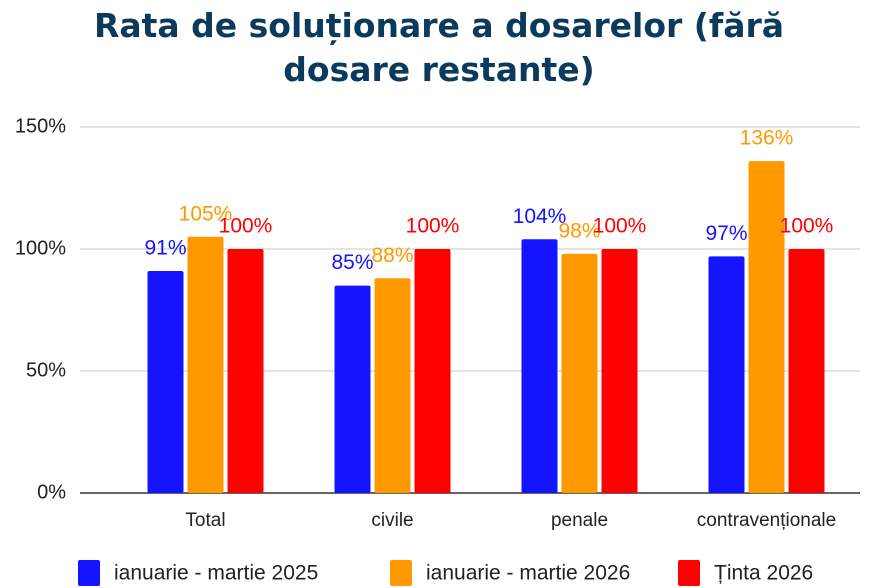  I want to click on y-tick-label: 100%, so click(40, 248).